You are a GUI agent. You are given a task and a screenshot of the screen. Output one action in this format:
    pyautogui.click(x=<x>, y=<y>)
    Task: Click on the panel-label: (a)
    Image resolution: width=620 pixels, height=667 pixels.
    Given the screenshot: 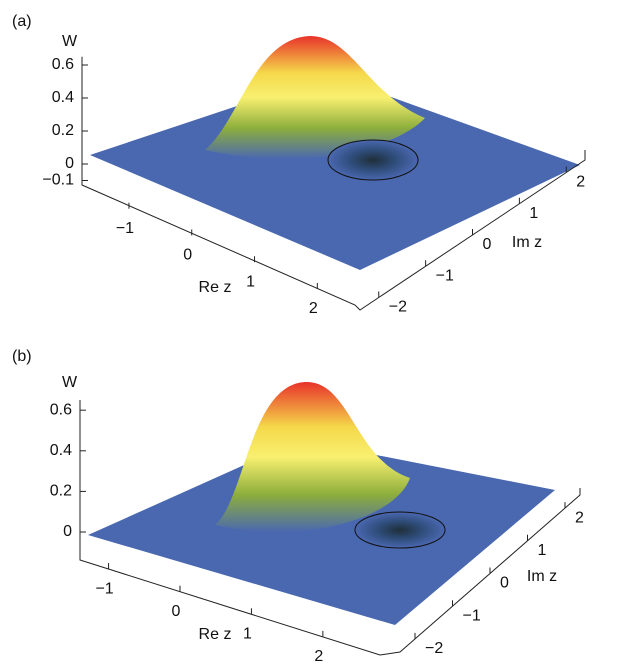 What is the action you would take?
    pyautogui.click(x=22, y=21)
    